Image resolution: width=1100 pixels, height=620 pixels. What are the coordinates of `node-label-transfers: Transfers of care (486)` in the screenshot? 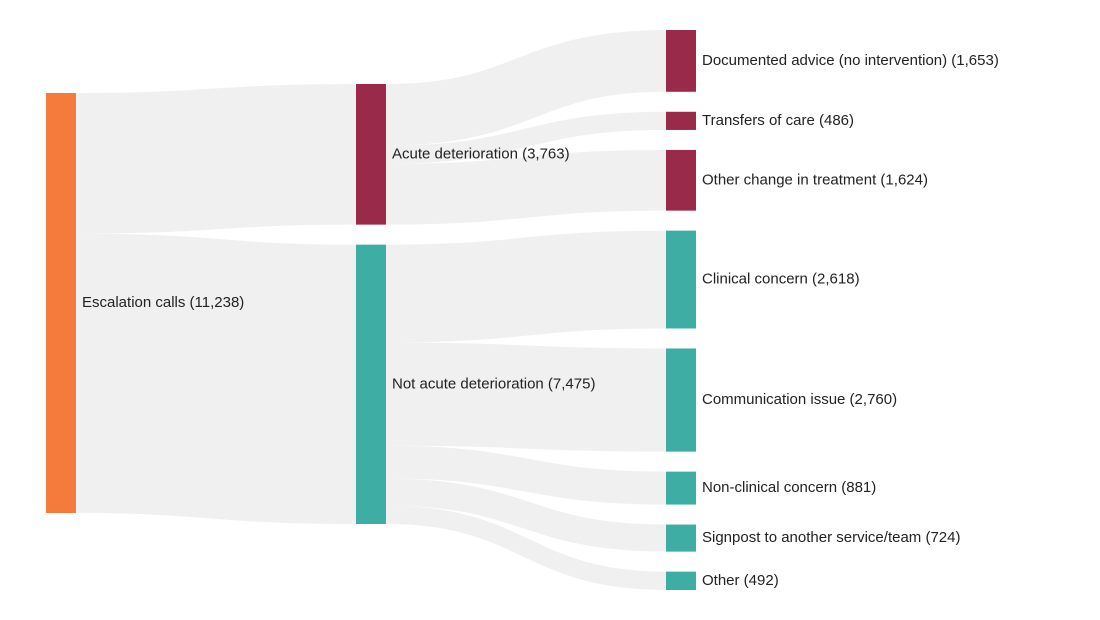 It's located at (778, 120).